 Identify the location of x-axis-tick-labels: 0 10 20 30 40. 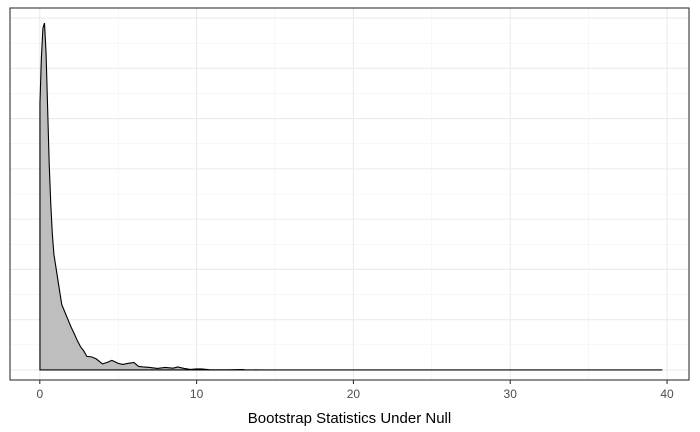
(355, 394).